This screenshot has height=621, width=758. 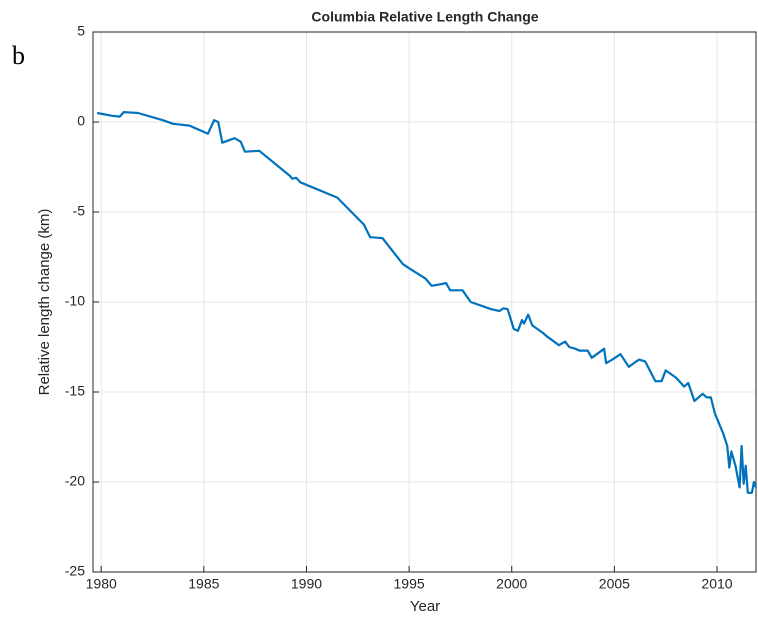 I want to click on y-tick-label: -15, so click(x=75, y=391).